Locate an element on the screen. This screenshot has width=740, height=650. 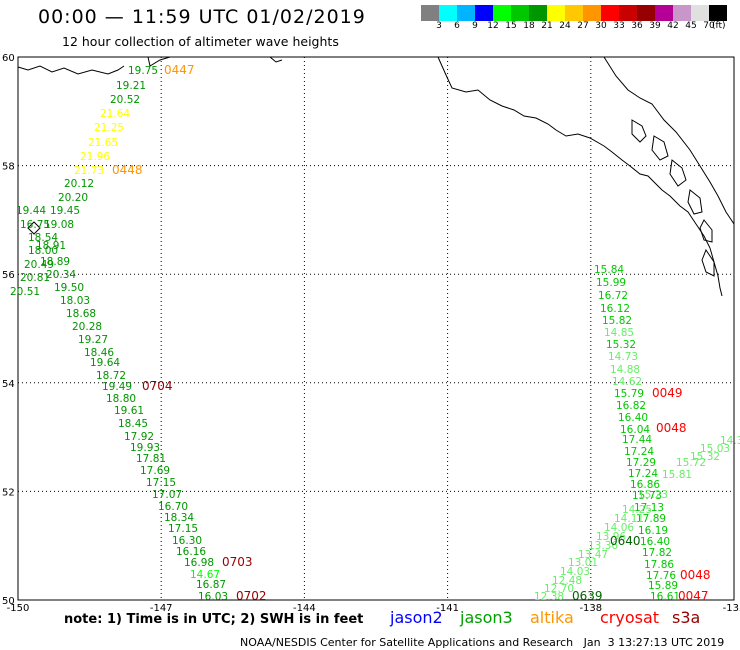
lat-label: 50 is located at coordinates (8, 601).